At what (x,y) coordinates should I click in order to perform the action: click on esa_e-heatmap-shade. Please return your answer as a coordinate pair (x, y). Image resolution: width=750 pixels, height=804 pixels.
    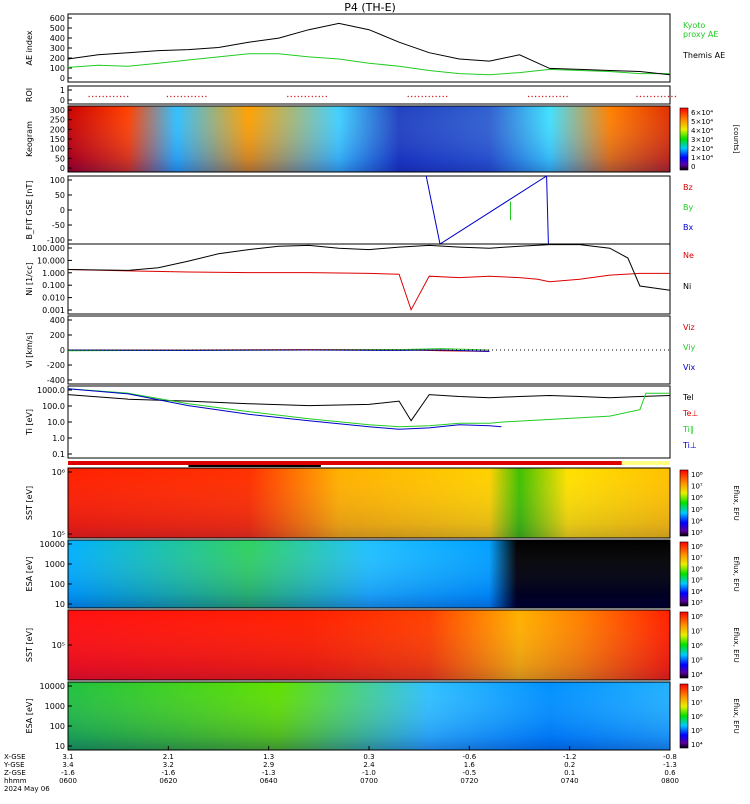
    Looking at the image, I should click on (369, 574).